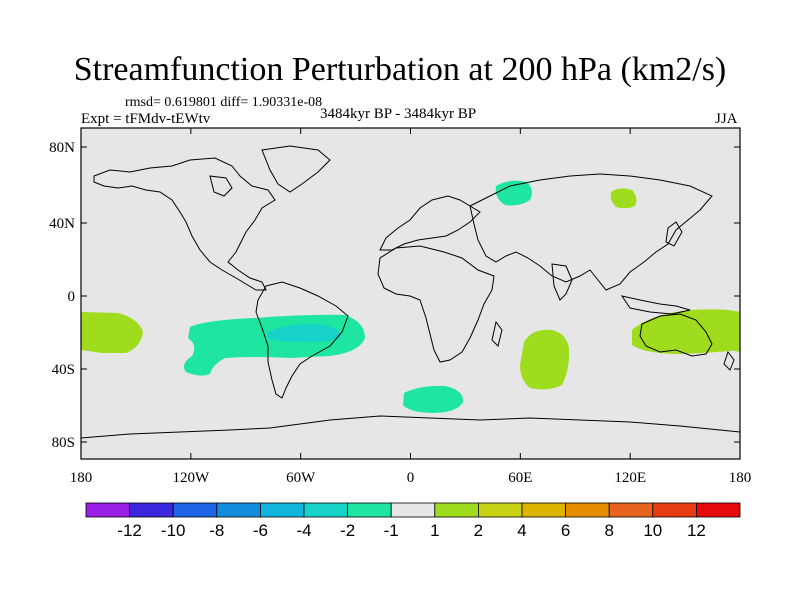 This screenshot has width=800, height=600. What do you see at coordinates (545, 359) in the screenshot?
I see `region-indian-ocean-positive` at bounding box center [545, 359].